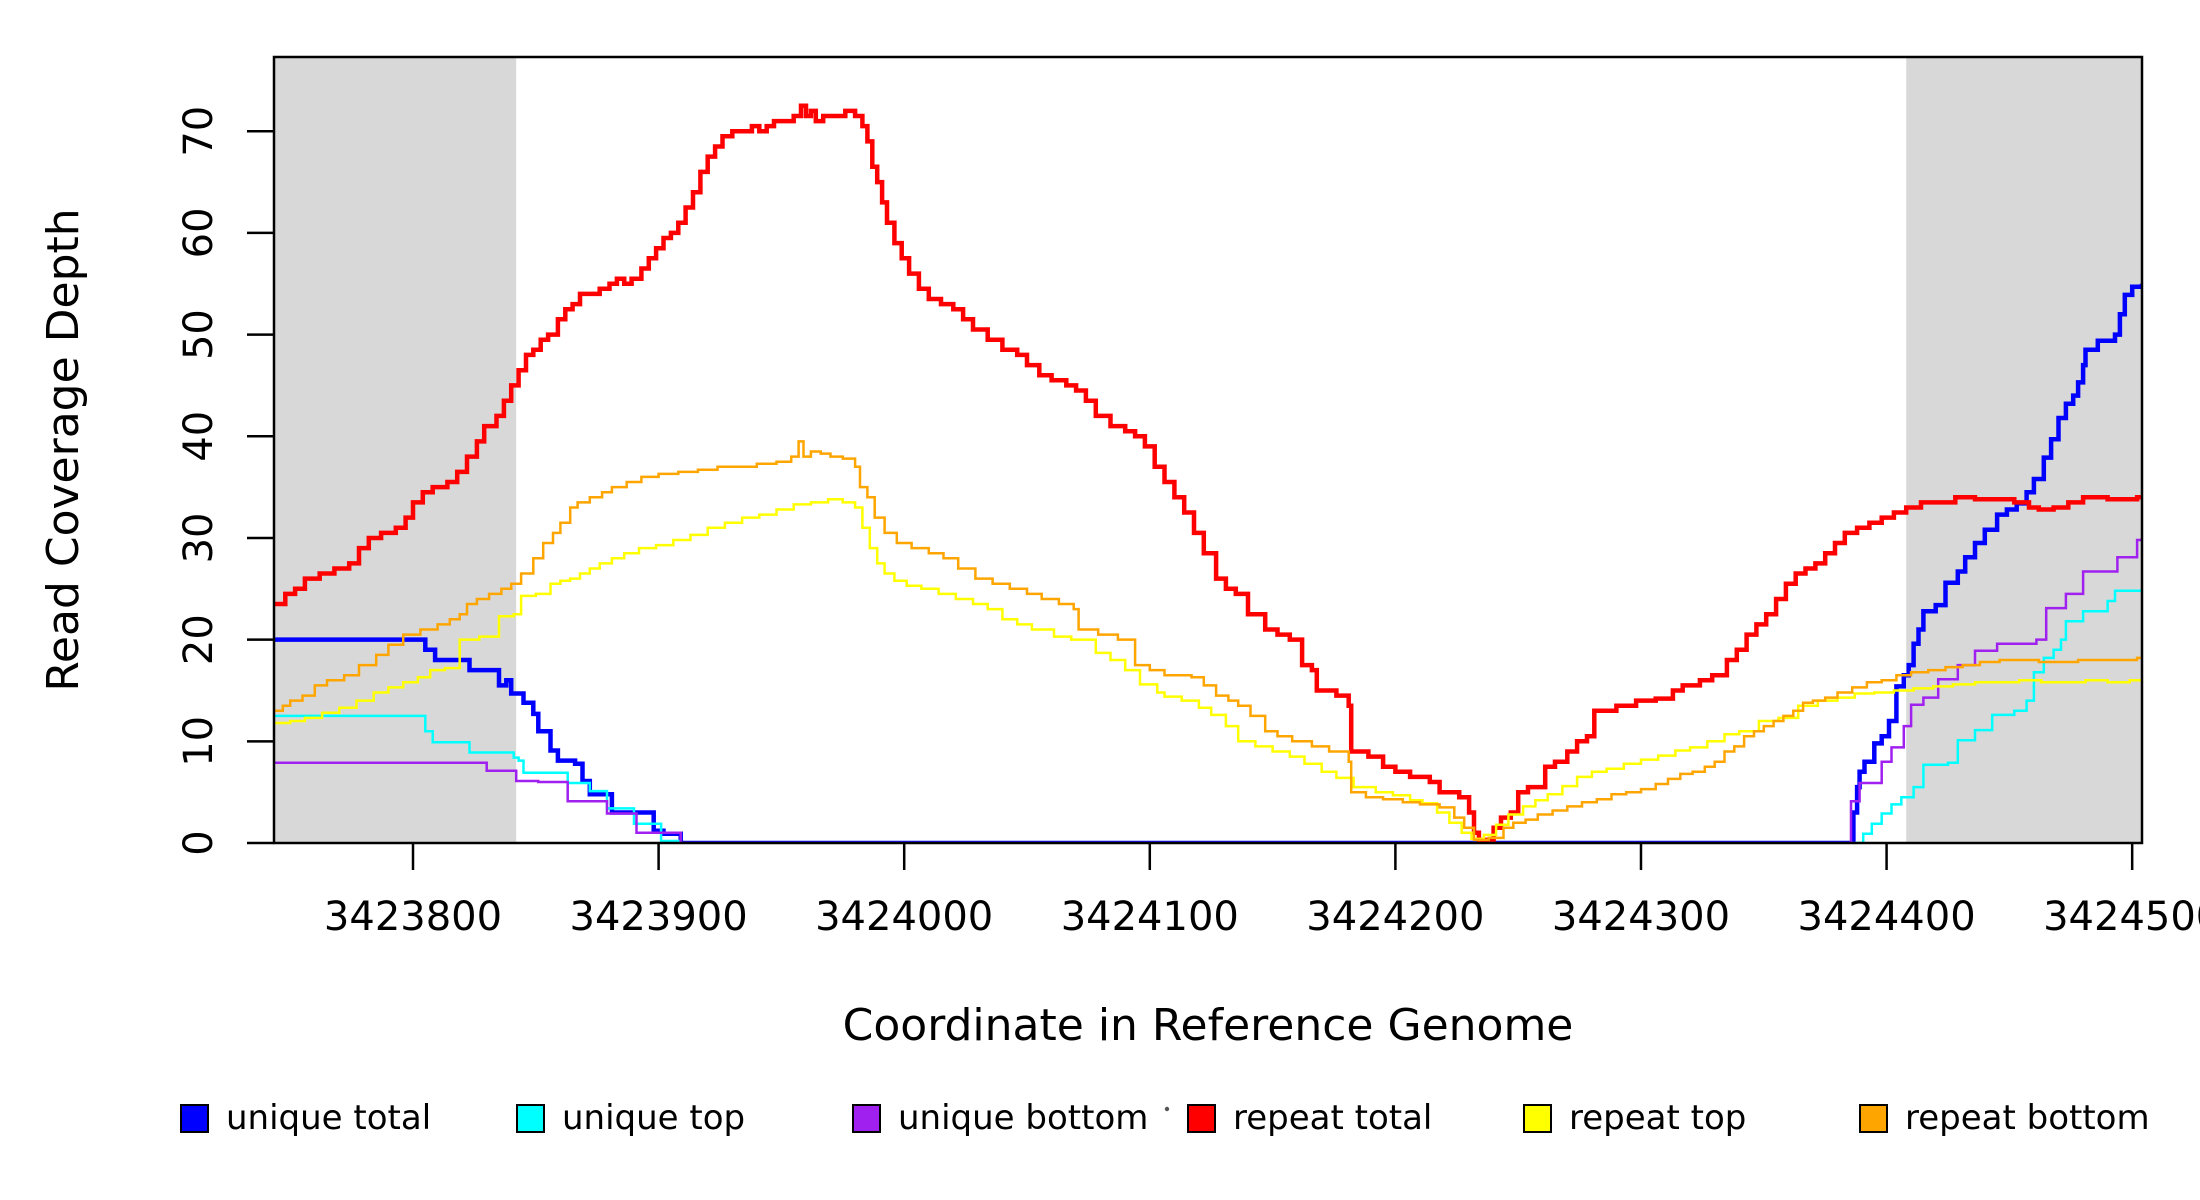 The image size is (2200, 1200). Describe the element at coordinates (653, 1118) in the screenshot. I see `legend-label-unique-top: unique top` at that location.